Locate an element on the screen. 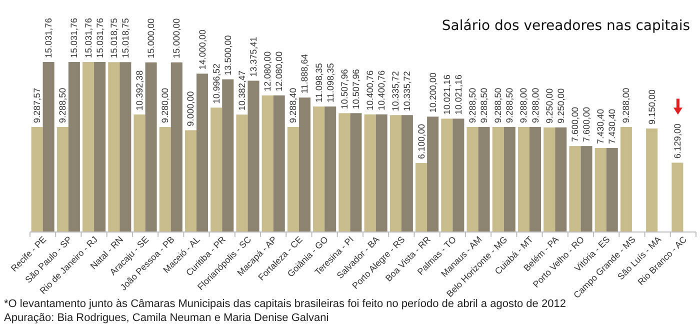 The width and height of the screenshot is (700, 332). data-label: 9.287,57 is located at coordinates (37, 105).